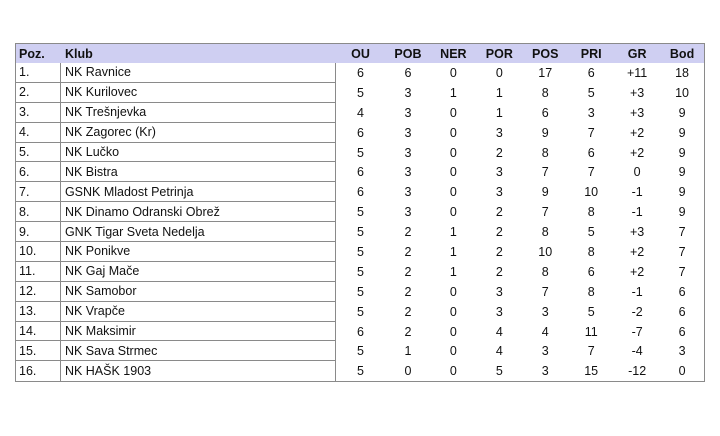 The height and width of the screenshot is (436, 720). I want to click on cell-klub: GSNK Mladost Petrinja, so click(198, 192).